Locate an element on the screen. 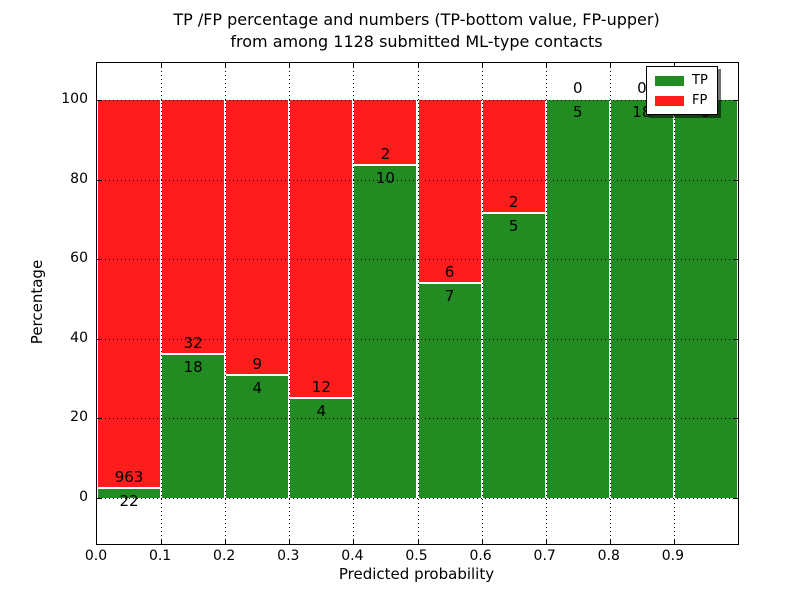 The width and height of the screenshot is (800, 600). x-tick-label: 0.8 is located at coordinates (608, 556).